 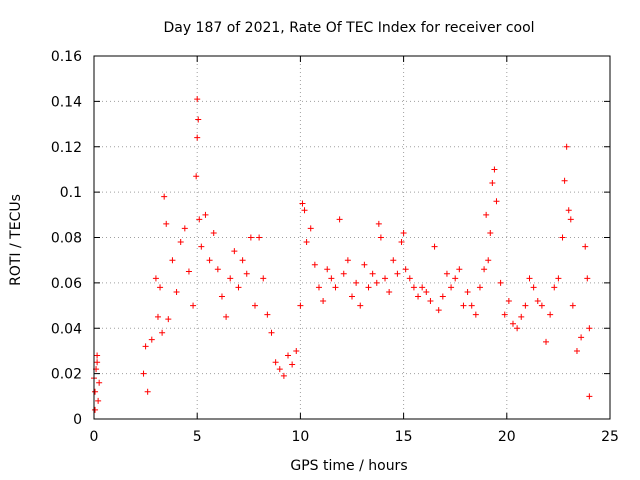 What do you see at coordinates (300, 437) in the screenshot?
I see `x-tick-label: 10` at bounding box center [300, 437].